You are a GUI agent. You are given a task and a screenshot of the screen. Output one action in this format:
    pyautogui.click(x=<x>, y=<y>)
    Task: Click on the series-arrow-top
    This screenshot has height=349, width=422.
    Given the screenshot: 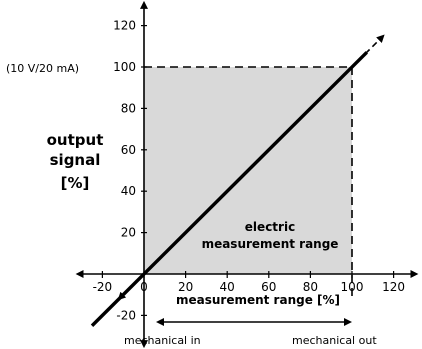 What is the action you would take?
    pyautogui.click(x=371, y=48)
    